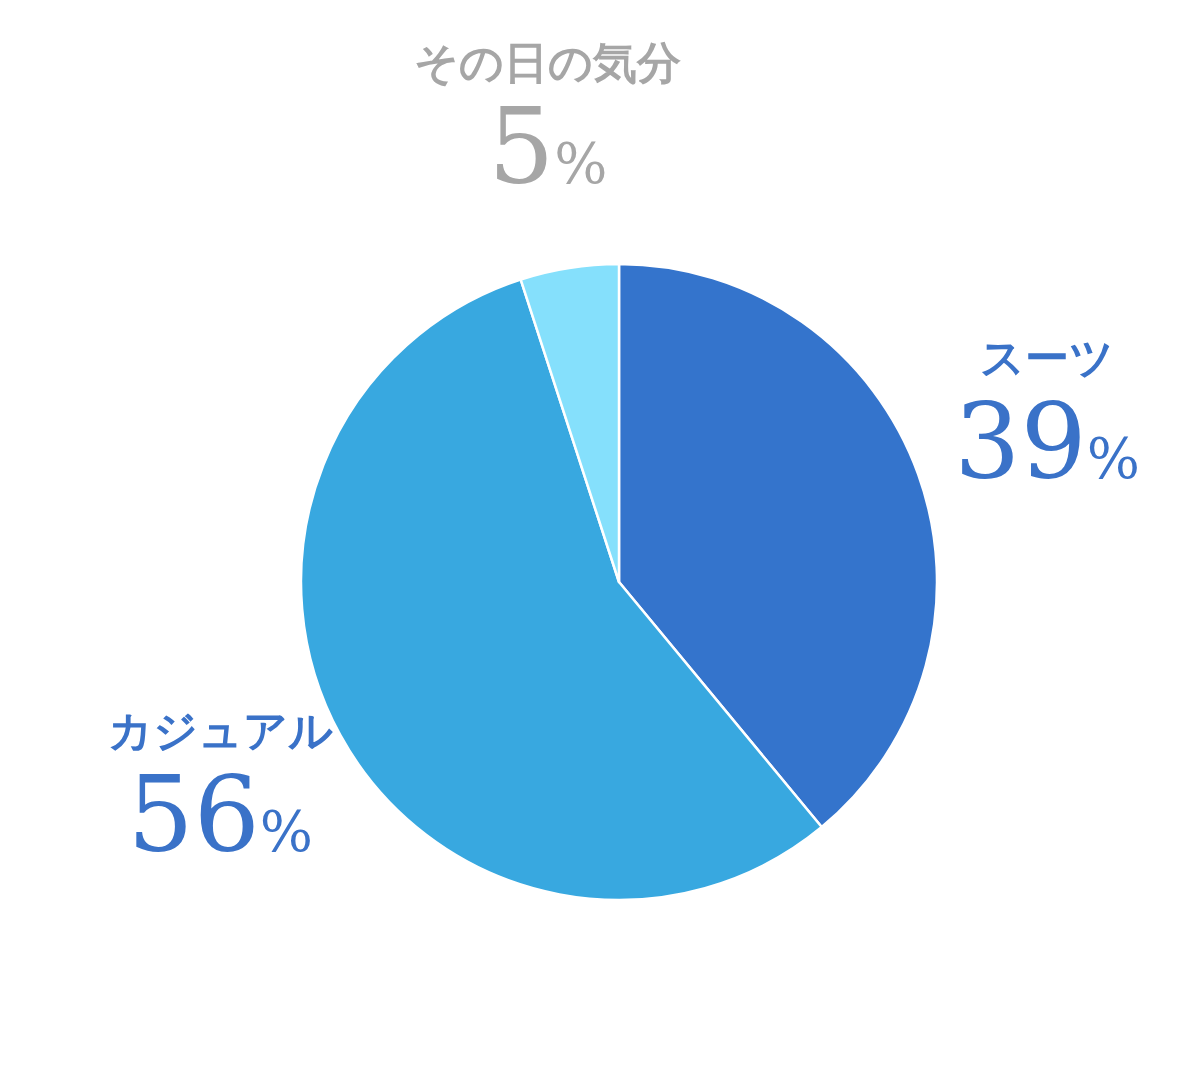  I want to click on slice-label: カジュアル, so click(220, 731).